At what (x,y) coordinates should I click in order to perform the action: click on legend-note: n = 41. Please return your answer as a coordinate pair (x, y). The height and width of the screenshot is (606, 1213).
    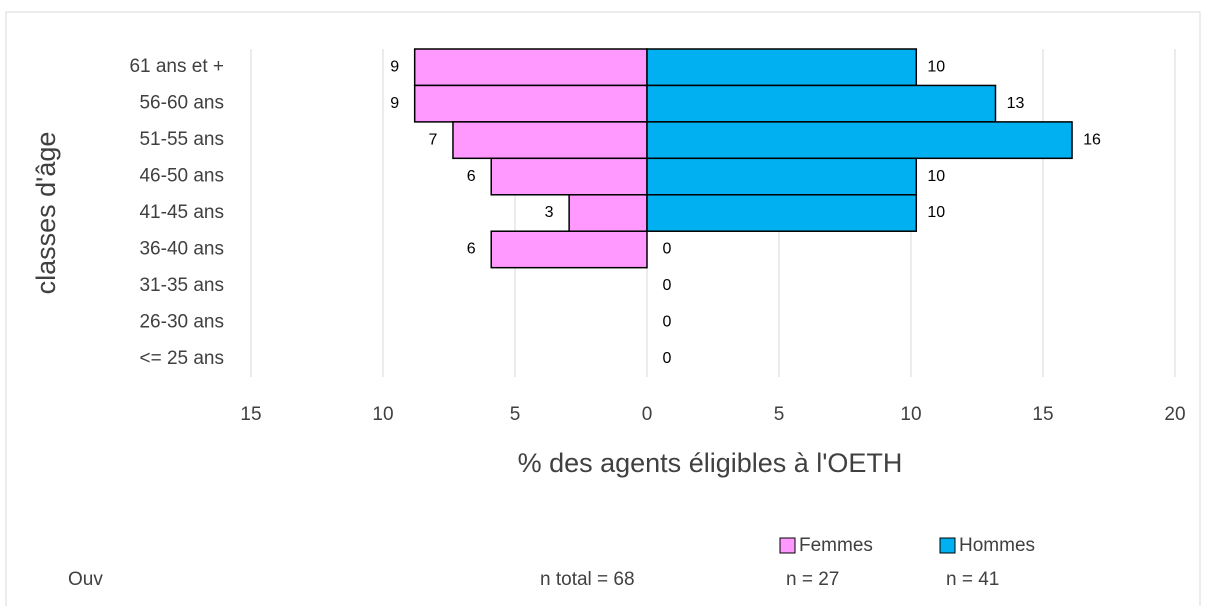
    Looking at the image, I should click on (972, 579).